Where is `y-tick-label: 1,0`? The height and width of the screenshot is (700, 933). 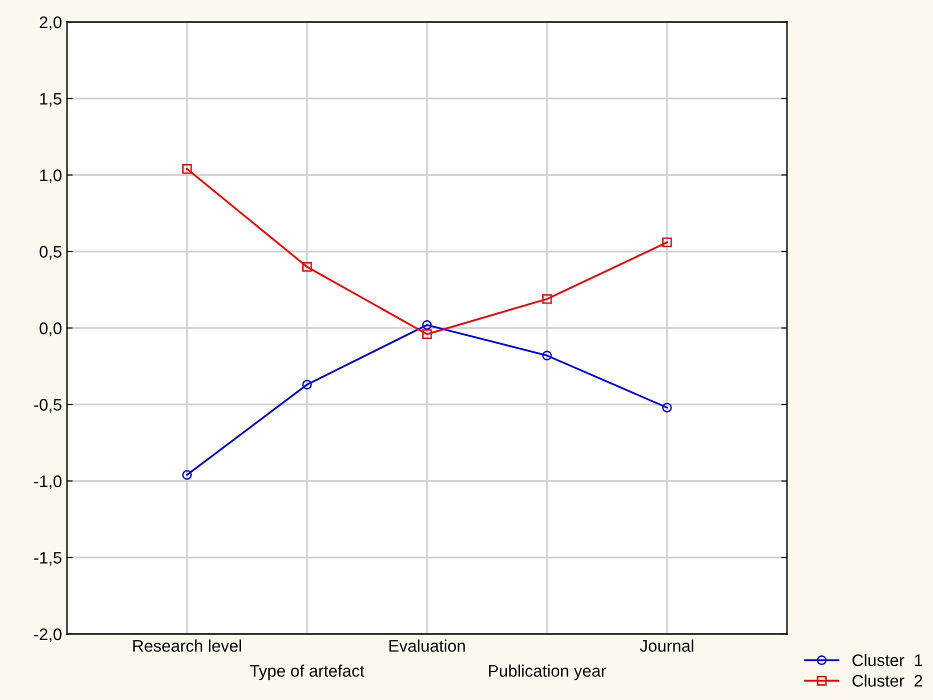
y-tick-label: 1,0 is located at coordinates (51, 176).